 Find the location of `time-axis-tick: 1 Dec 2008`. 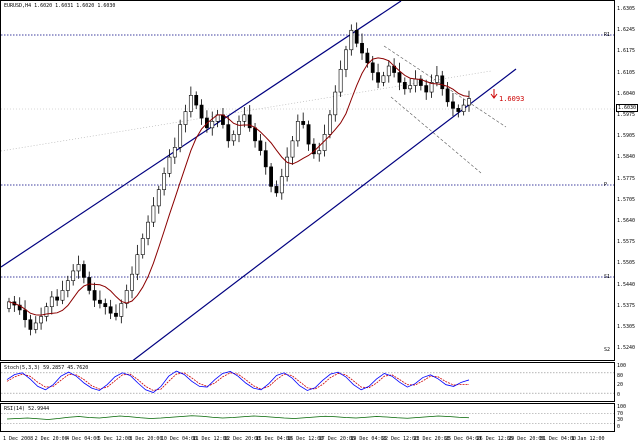

time-axis-tick: 1 Dec 2008 is located at coordinates (18, 439).